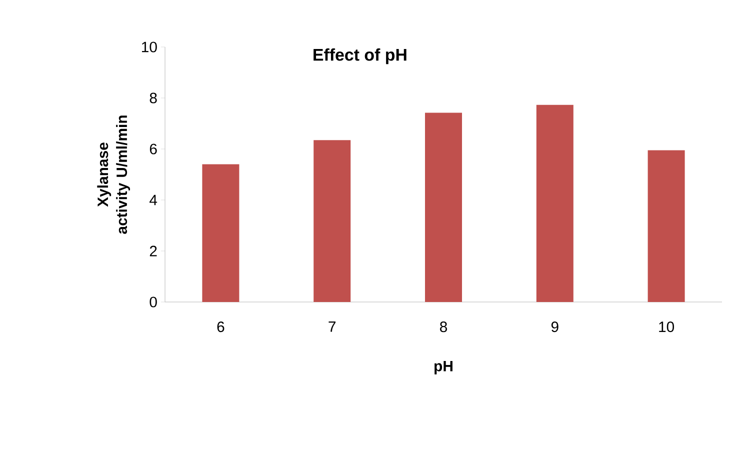  I want to click on y-tick-label: 2, so click(153, 251).